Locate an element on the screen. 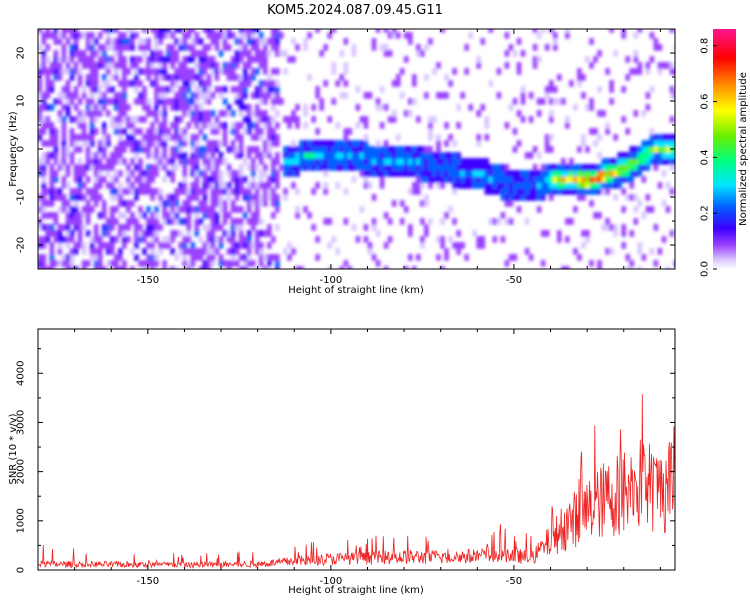 The width and height of the screenshot is (750, 600). y-tick-label: 1000 is located at coordinates (21, 520).